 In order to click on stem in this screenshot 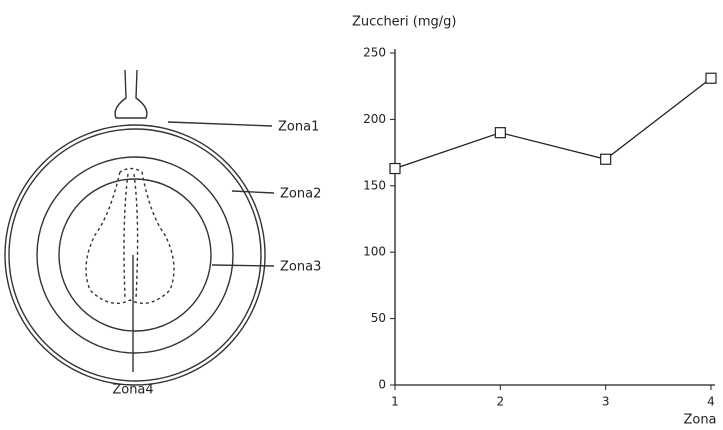, I will do `click(131, 94)`.